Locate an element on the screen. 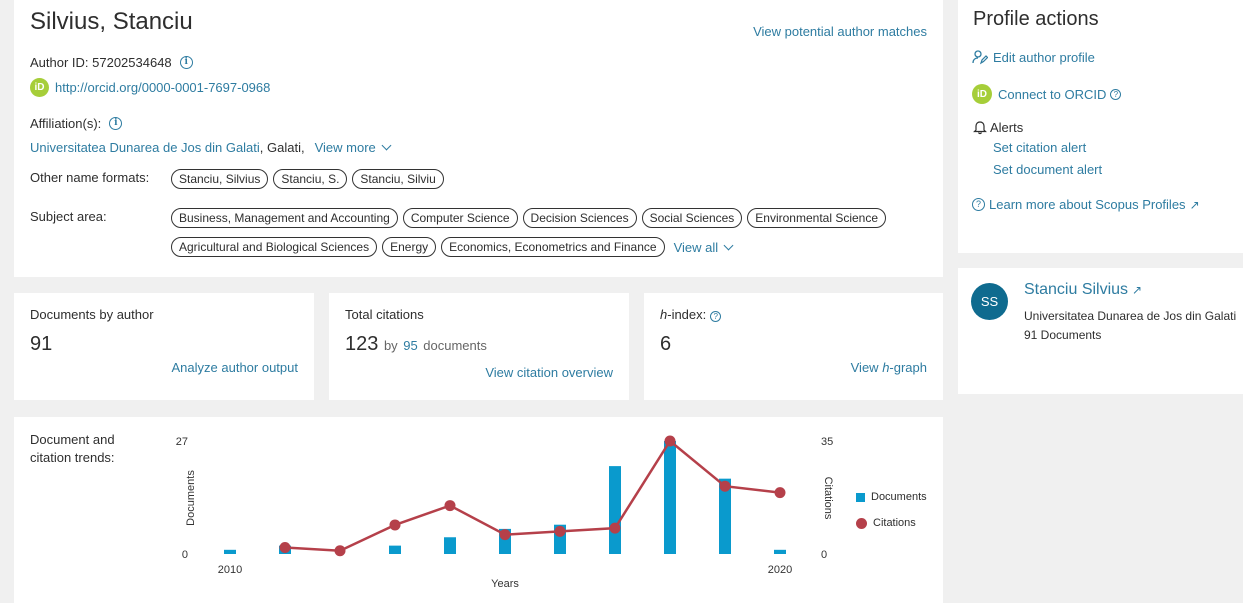 This screenshot has width=1243, height=603. left-axis-tick-label: 0 is located at coordinates (185, 555).